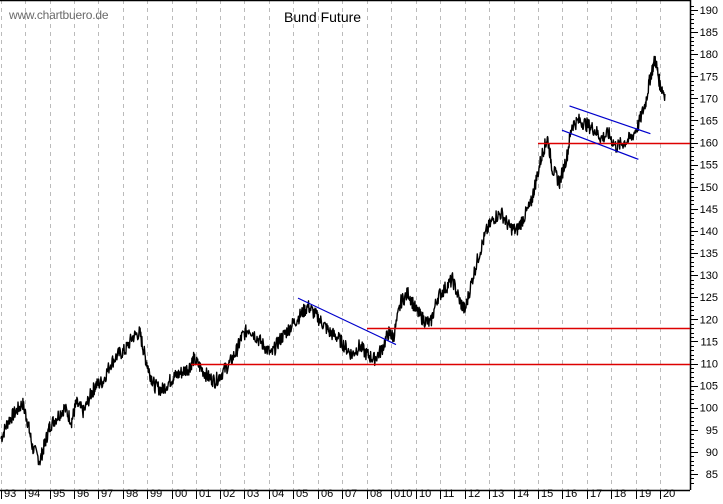 Image resolution: width=723 pixels, height=504 pixels. What do you see at coordinates (10, 493) in the screenshot?
I see `x-tick-label: 93` at bounding box center [10, 493].